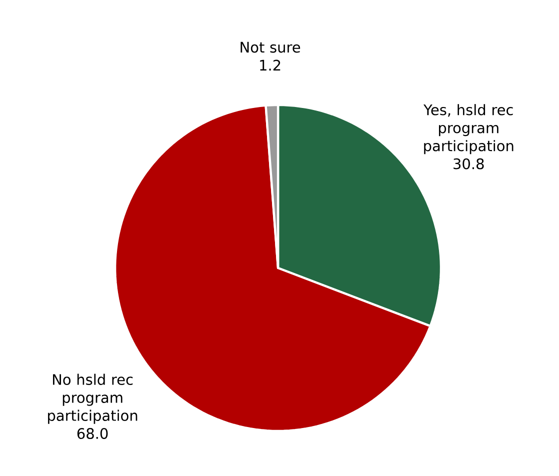 Image resolution: width=559 pixels, height=476 pixels. What do you see at coordinates (270, 47) in the screenshot?
I see `slice-label: Not sure` at bounding box center [270, 47].